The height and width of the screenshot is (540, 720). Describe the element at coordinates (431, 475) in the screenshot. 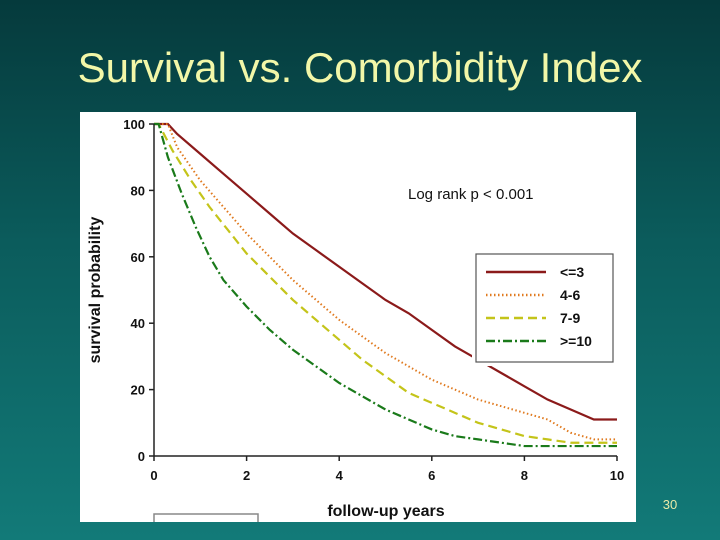

I see `x-tick-label: 6` at that location.